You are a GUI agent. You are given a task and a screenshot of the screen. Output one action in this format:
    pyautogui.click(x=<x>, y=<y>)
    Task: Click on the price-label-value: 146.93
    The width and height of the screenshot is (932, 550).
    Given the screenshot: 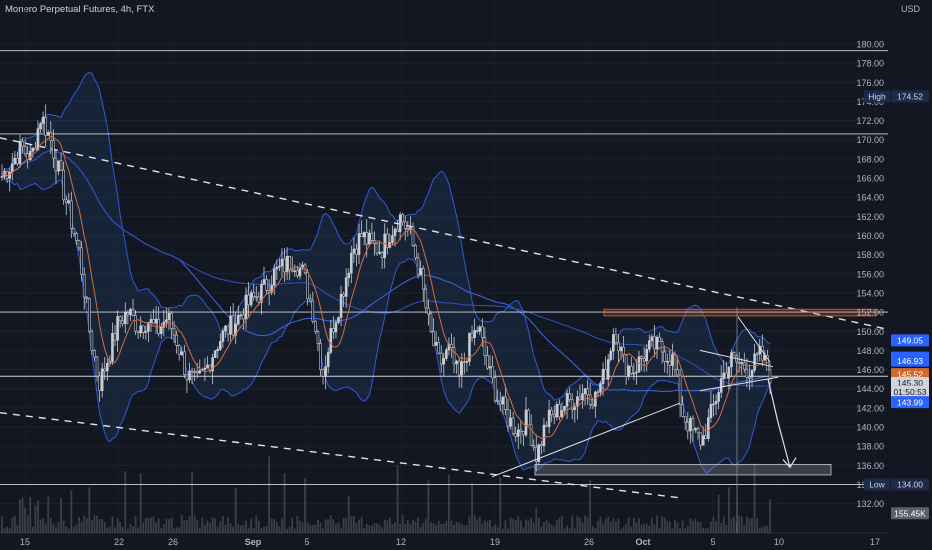 What is the action you would take?
    pyautogui.click(x=910, y=361)
    